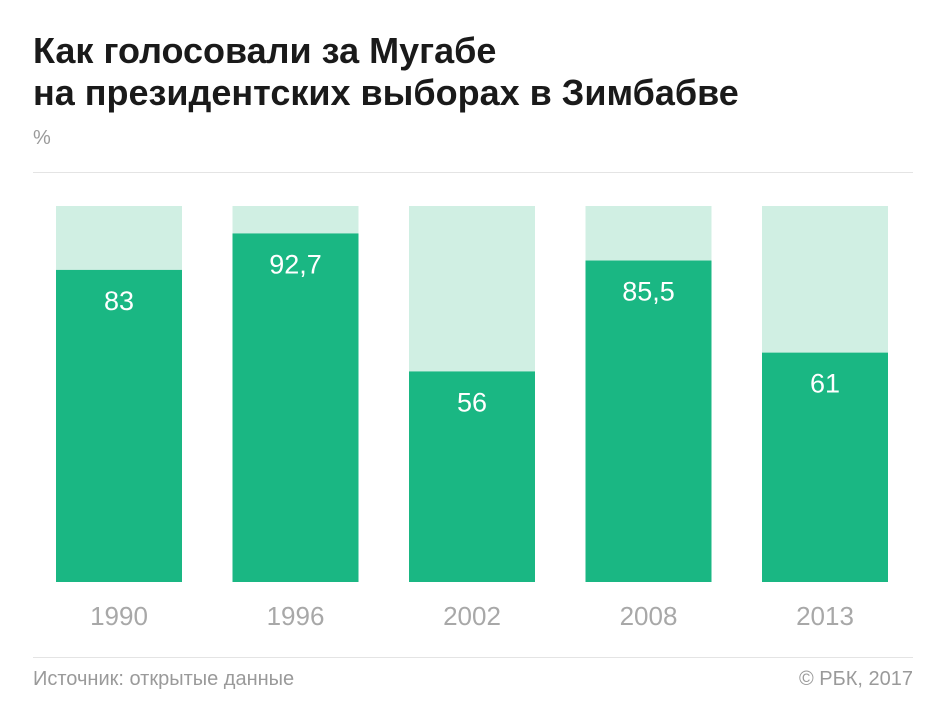 The height and width of the screenshot is (714, 945). I want to click on bar-1996, so click(295, 407).